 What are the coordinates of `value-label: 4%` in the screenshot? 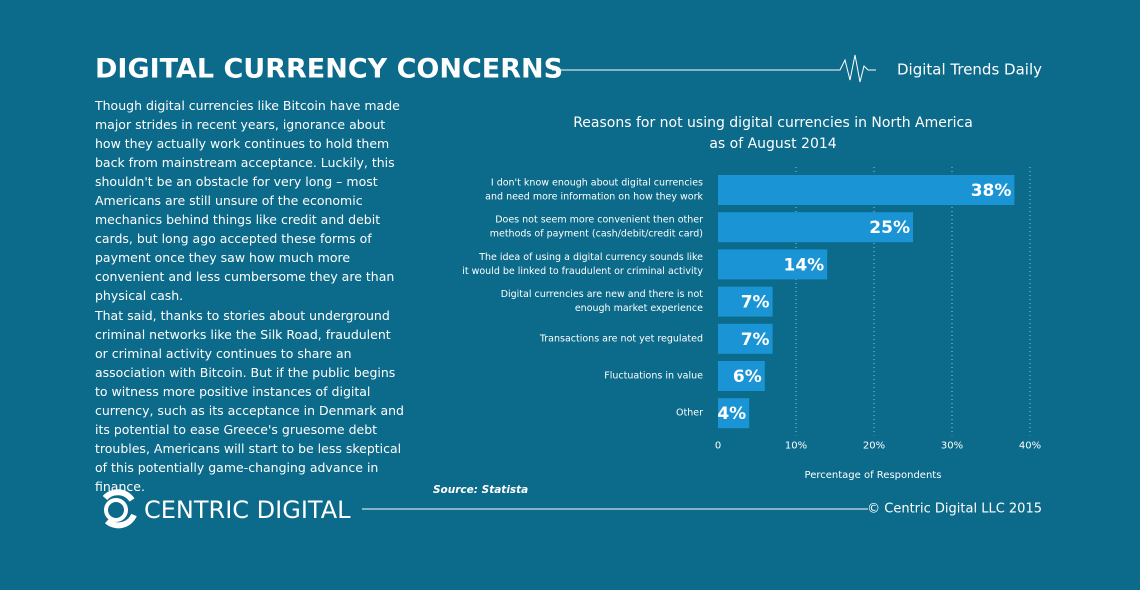 It's located at (731, 414).